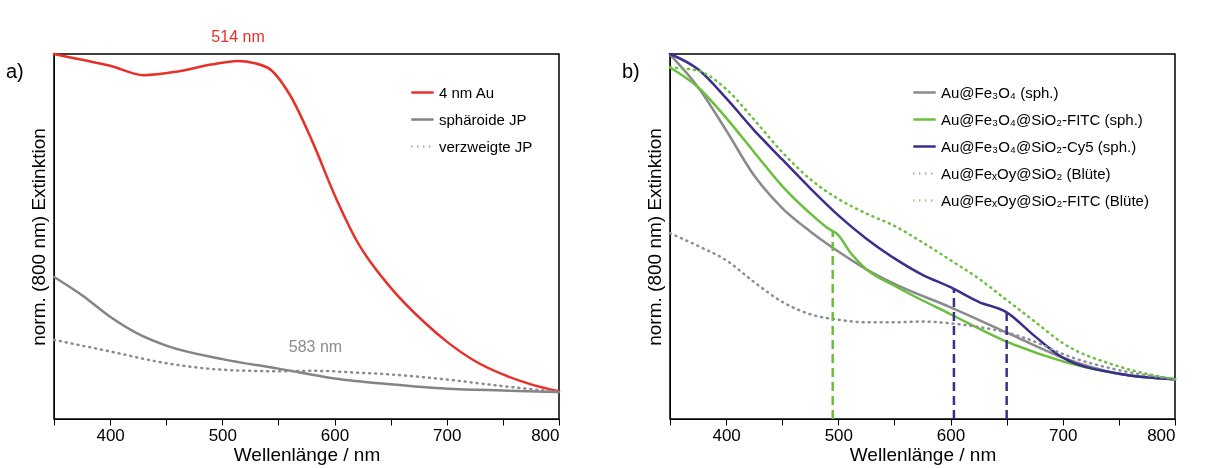 This screenshot has height=468, width=1221. What do you see at coordinates (631, 71) in the screenshot?
I see `text: b)` at bounding box center [631, 71].